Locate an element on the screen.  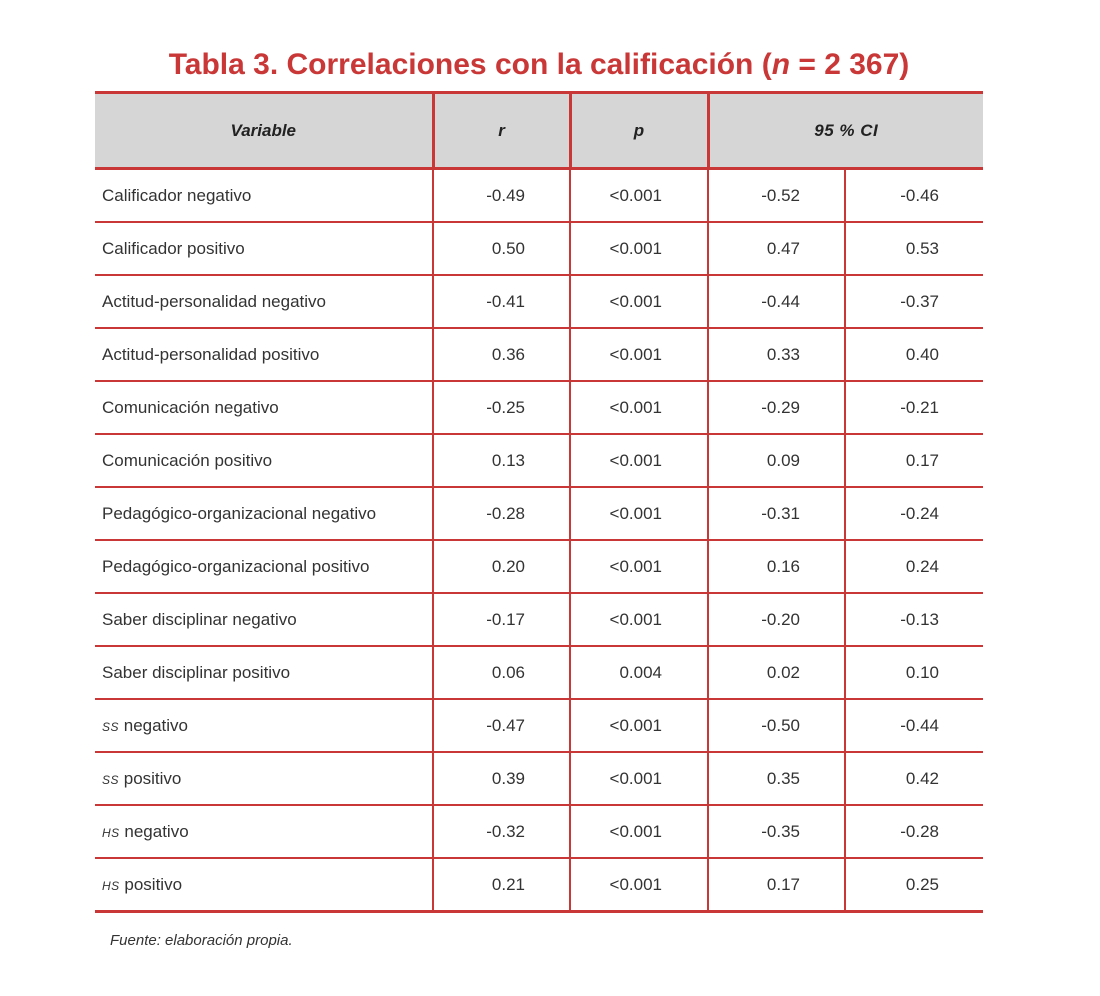
cell-variable: Calificador positivo is located at coordinates (264, 249).